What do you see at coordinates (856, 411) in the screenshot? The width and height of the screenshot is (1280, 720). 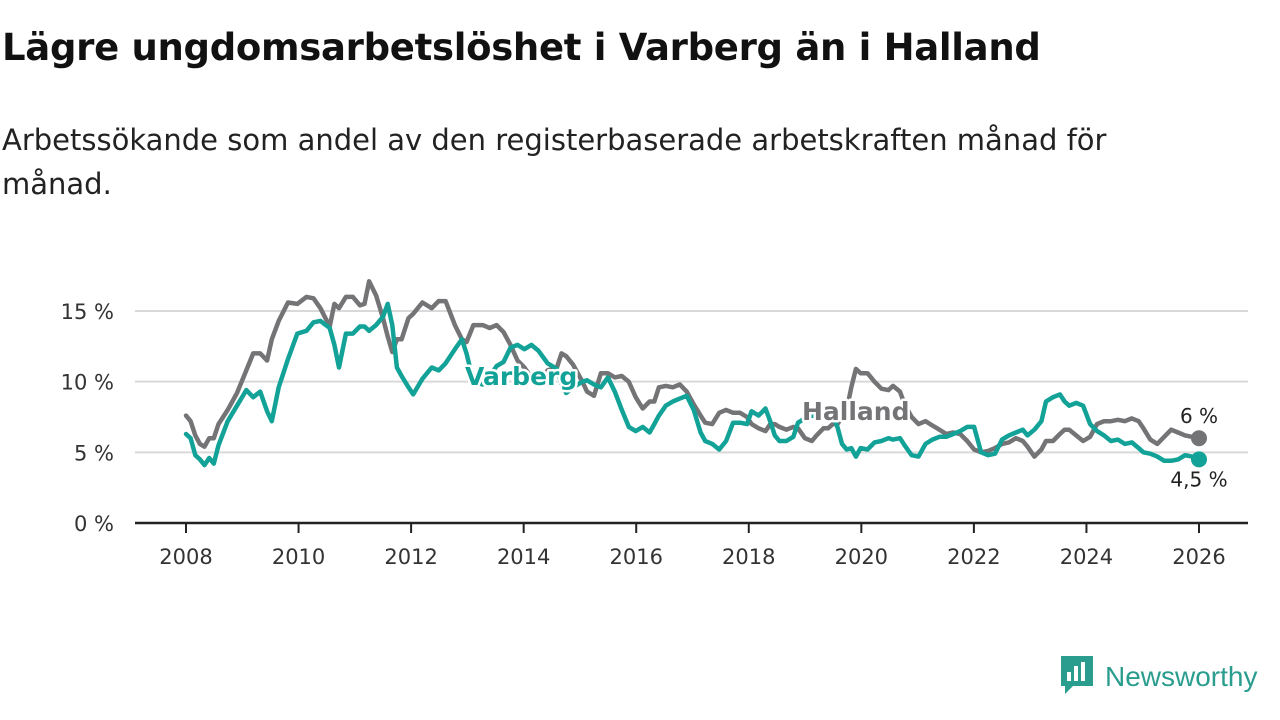 I see `halland-series-label: Halland` at bounding box center [856, 411].